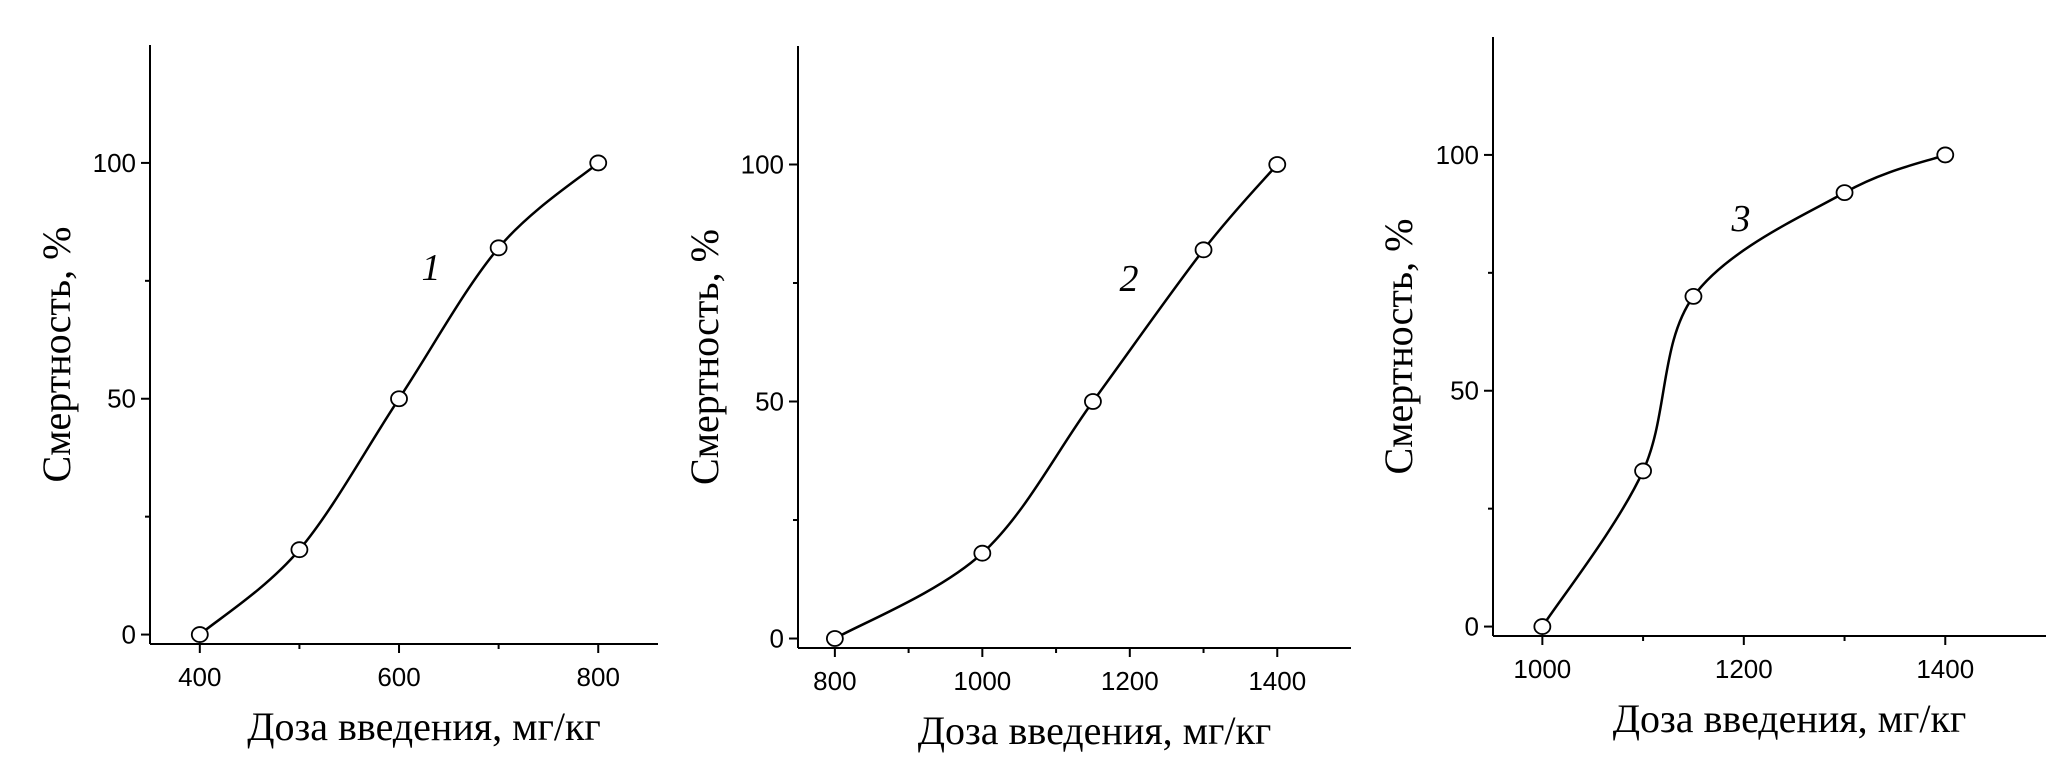 This screenshot has height=772, width=2067. Describe the element at coordinates (431, 268) in the screenshot. I see `curve-label: 1` at that location.